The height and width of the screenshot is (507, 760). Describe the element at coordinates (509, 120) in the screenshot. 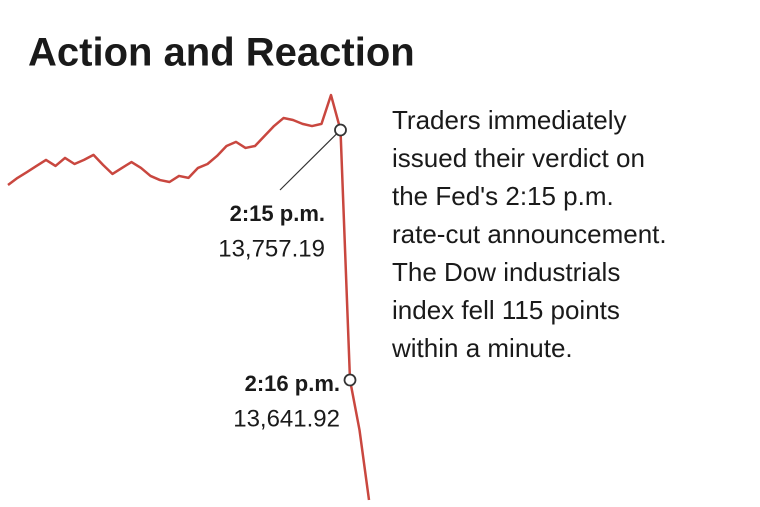

I see `note-line: Traders immediately` at that location.